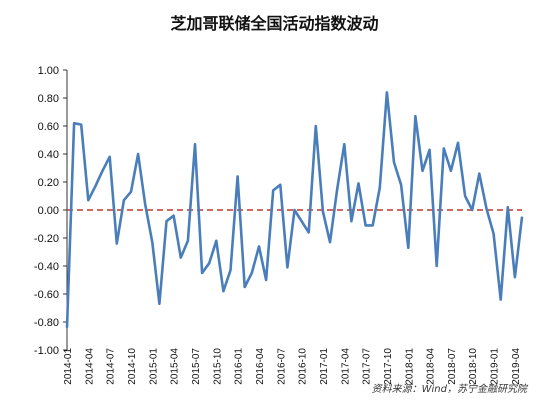 Image resolution: width=549 pixels, height=404 pixels. What do you see at coordinates (48, 127) in the screenshot?
I see `y-tick-label: 0.60` at bounding box center [48, 127].